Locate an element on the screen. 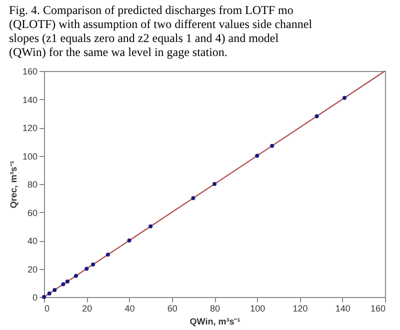 The image size is (400, 330). y-tick-label: 0 is located at coordinates (35, 297).